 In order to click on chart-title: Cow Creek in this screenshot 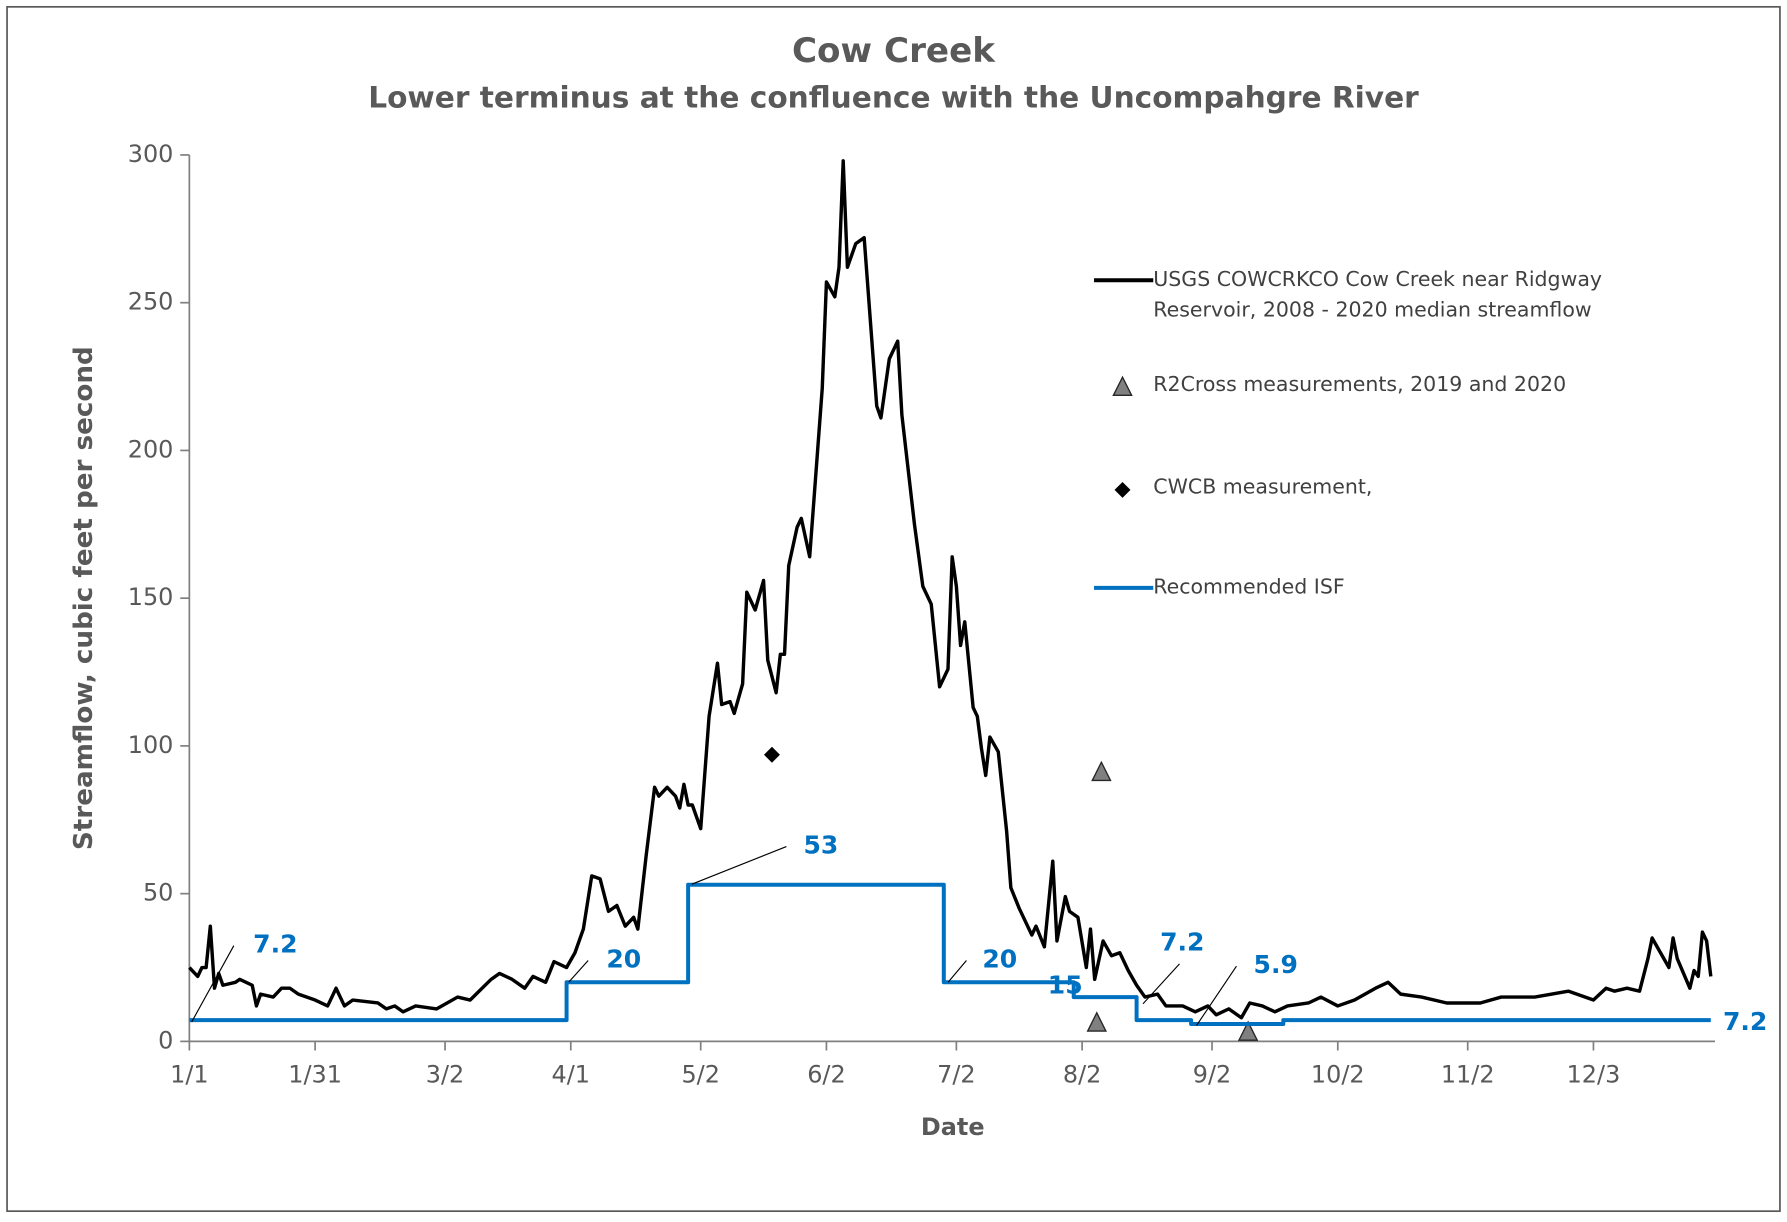, I will do `click(894, 51)`.